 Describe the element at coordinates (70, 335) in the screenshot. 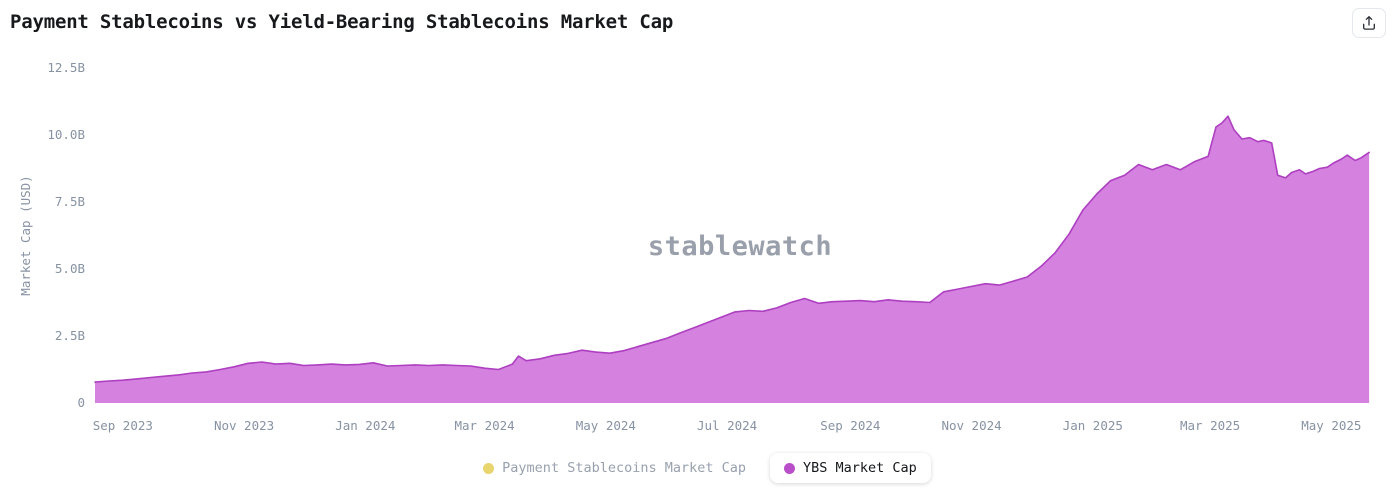

I see `svg-text: 2.5B` at that location.